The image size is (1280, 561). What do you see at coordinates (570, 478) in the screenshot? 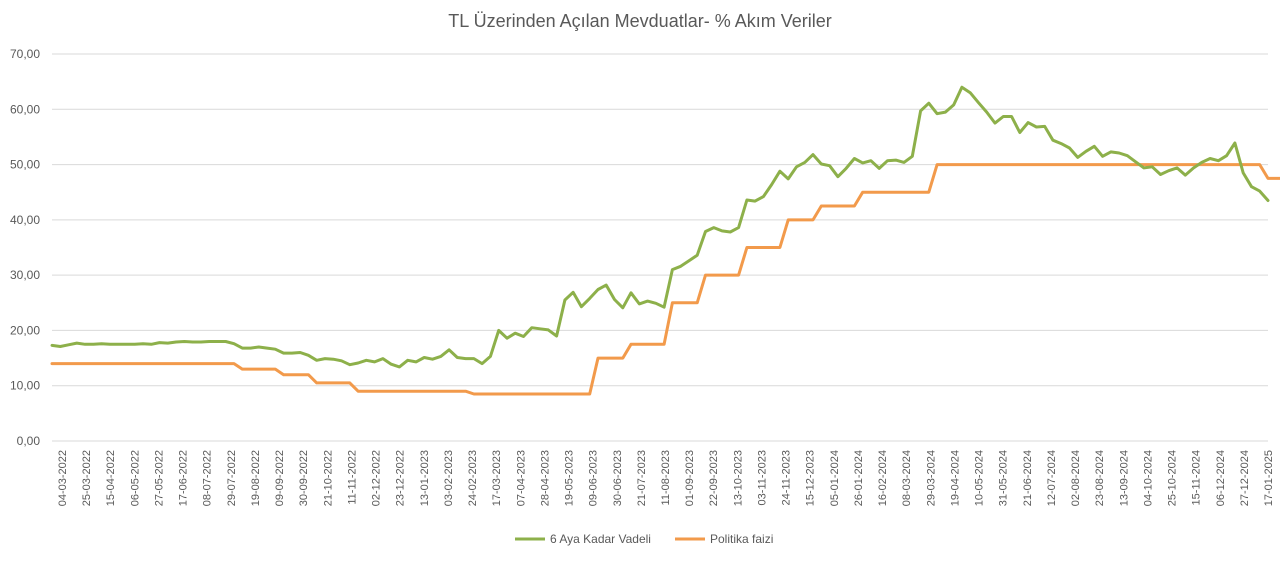
I see `x-tick-label: 19-05-2023` at bounding box center [570, 478].